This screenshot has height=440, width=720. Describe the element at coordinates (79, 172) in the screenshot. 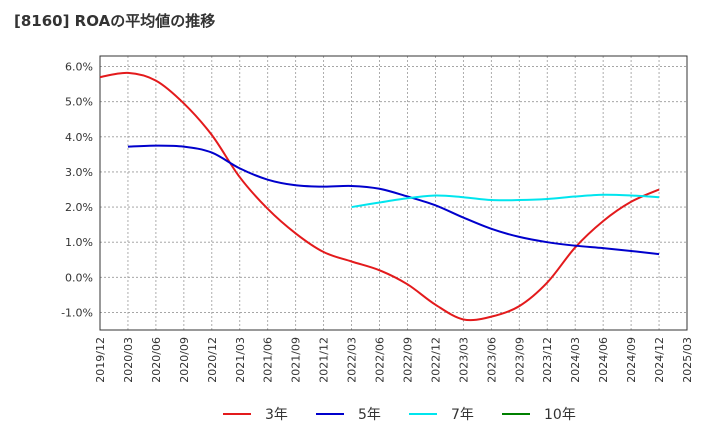

I see `y-tick-label: 3.0%` at that location.